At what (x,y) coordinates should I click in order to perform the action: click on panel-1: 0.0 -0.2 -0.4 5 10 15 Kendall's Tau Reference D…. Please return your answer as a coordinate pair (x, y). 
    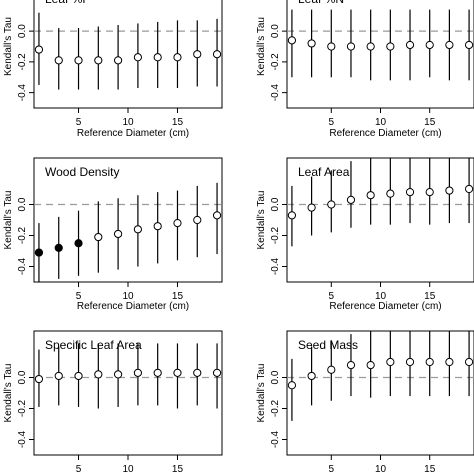
    Looking at the image, I should click on (113, 69).